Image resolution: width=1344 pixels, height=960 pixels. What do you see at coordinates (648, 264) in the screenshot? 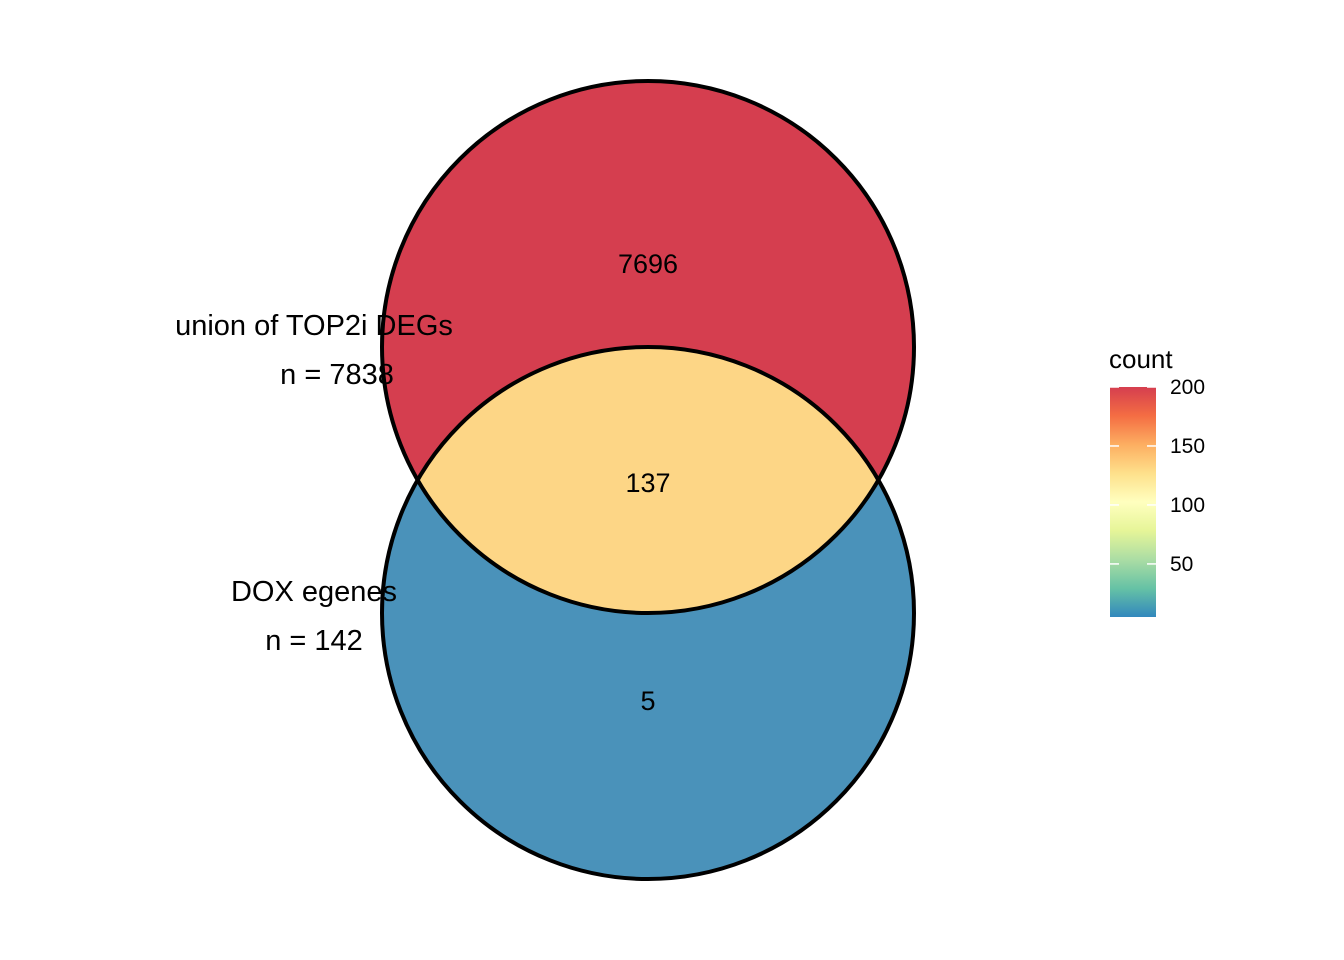
I see `region-count-top-only: 7696` at bounding box center [648, 264].